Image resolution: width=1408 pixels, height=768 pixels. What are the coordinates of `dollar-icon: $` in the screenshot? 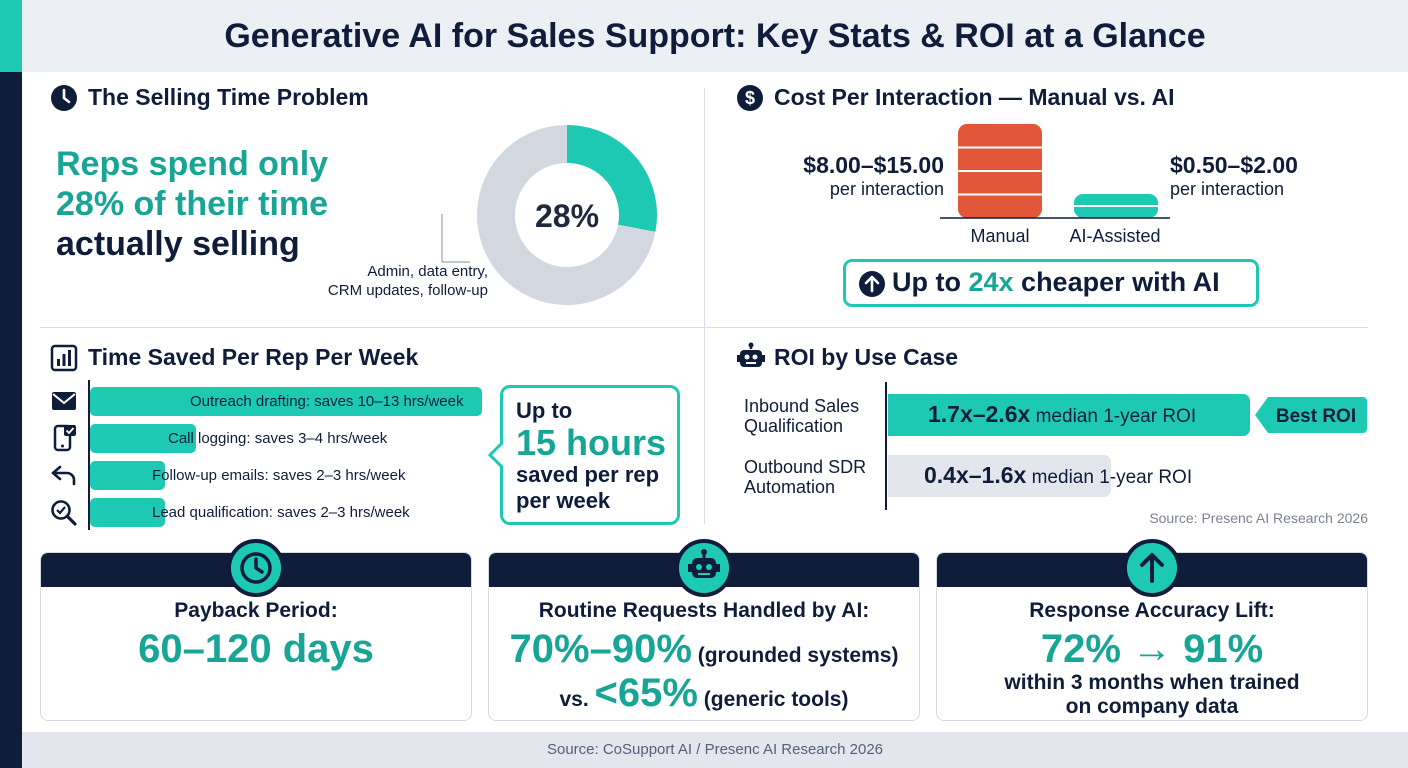 It's located at (750, 98).